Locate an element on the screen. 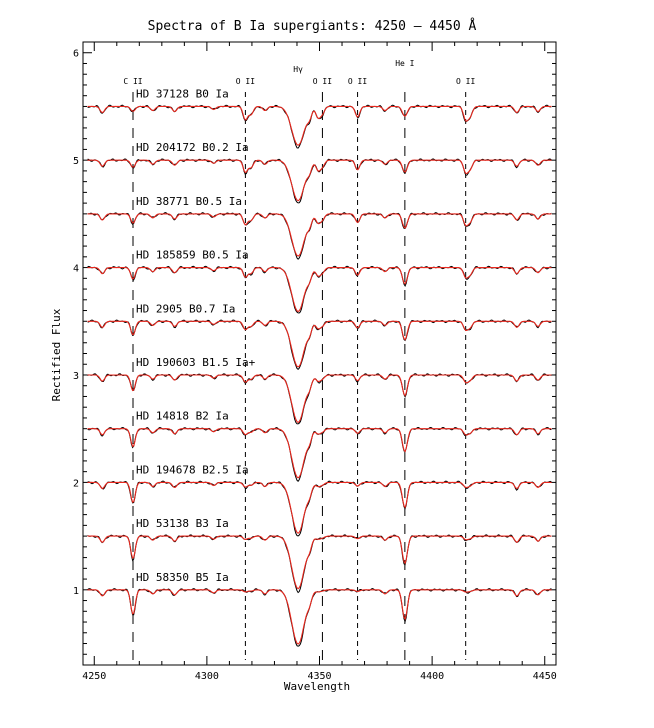 The width and height of the screenshot is (654, 728). series-label: HD 38771 B0.5 Ia is located at coordinates (189, 201).